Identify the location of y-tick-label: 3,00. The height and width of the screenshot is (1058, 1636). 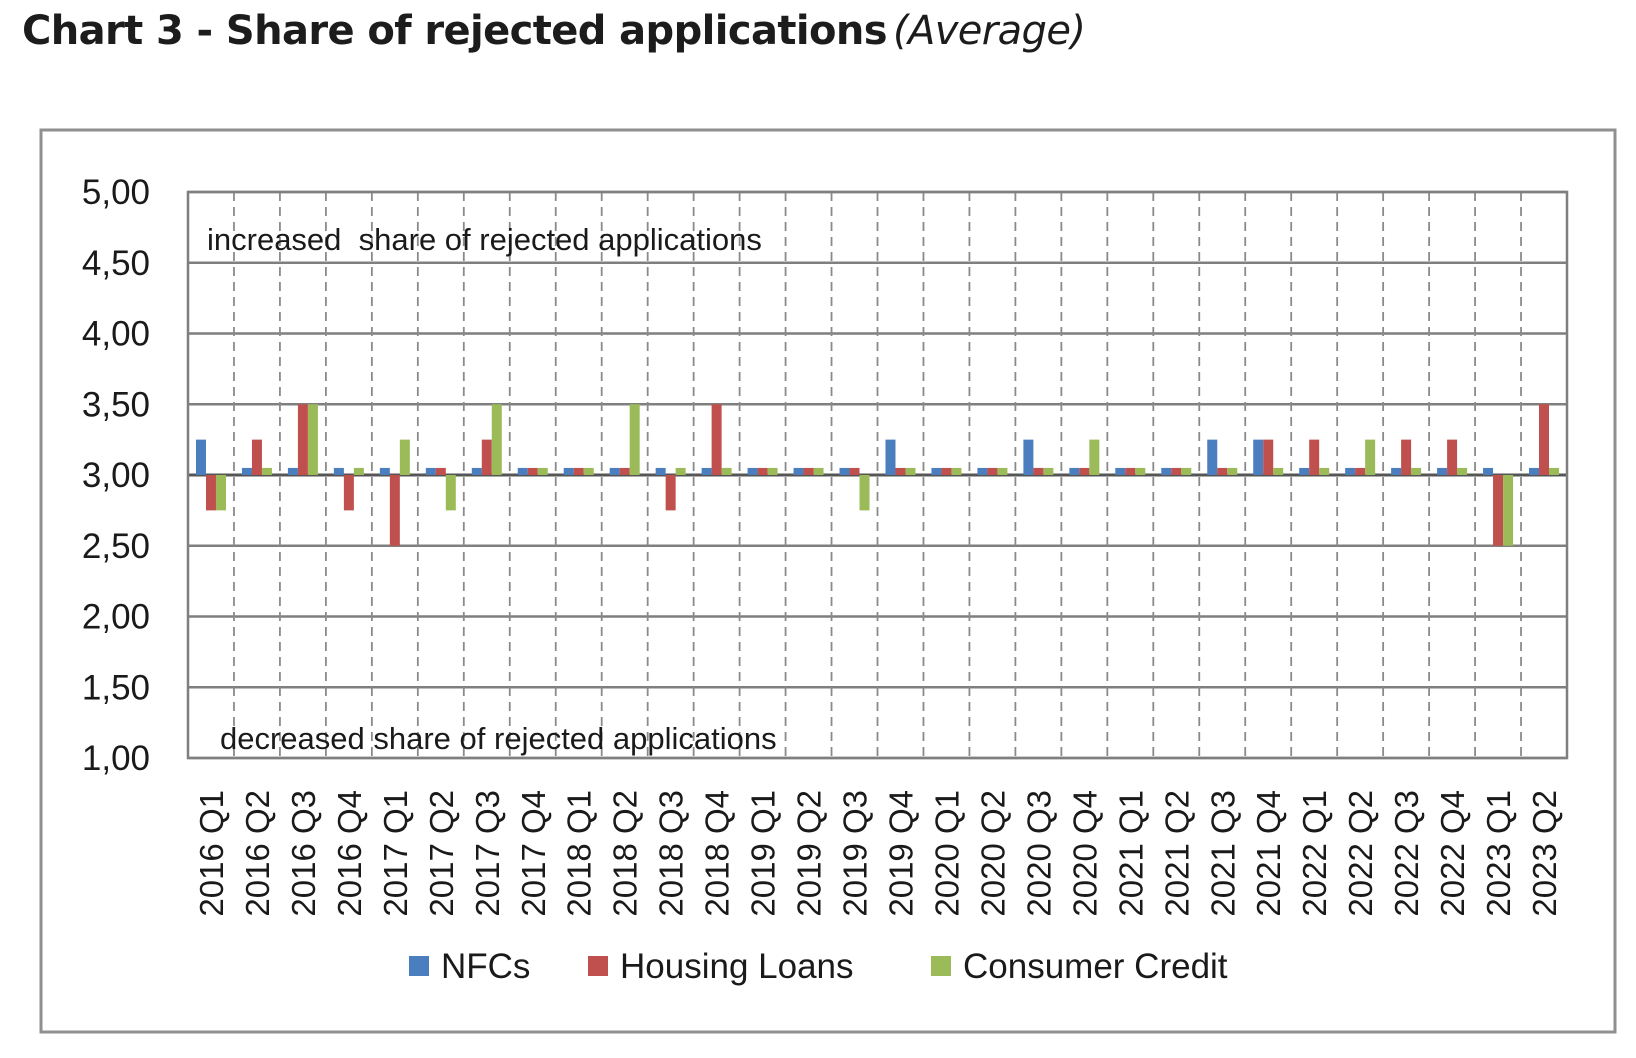
(116, 475).